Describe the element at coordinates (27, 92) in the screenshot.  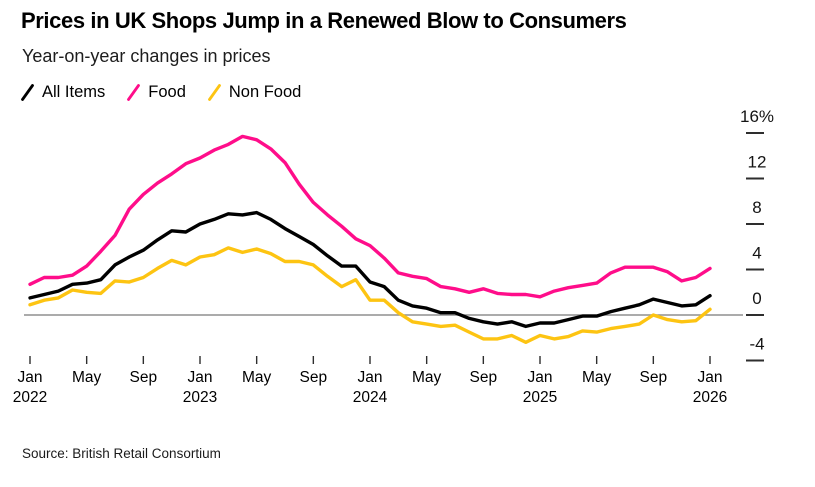
I see `all-items-slash-icon` at that location.